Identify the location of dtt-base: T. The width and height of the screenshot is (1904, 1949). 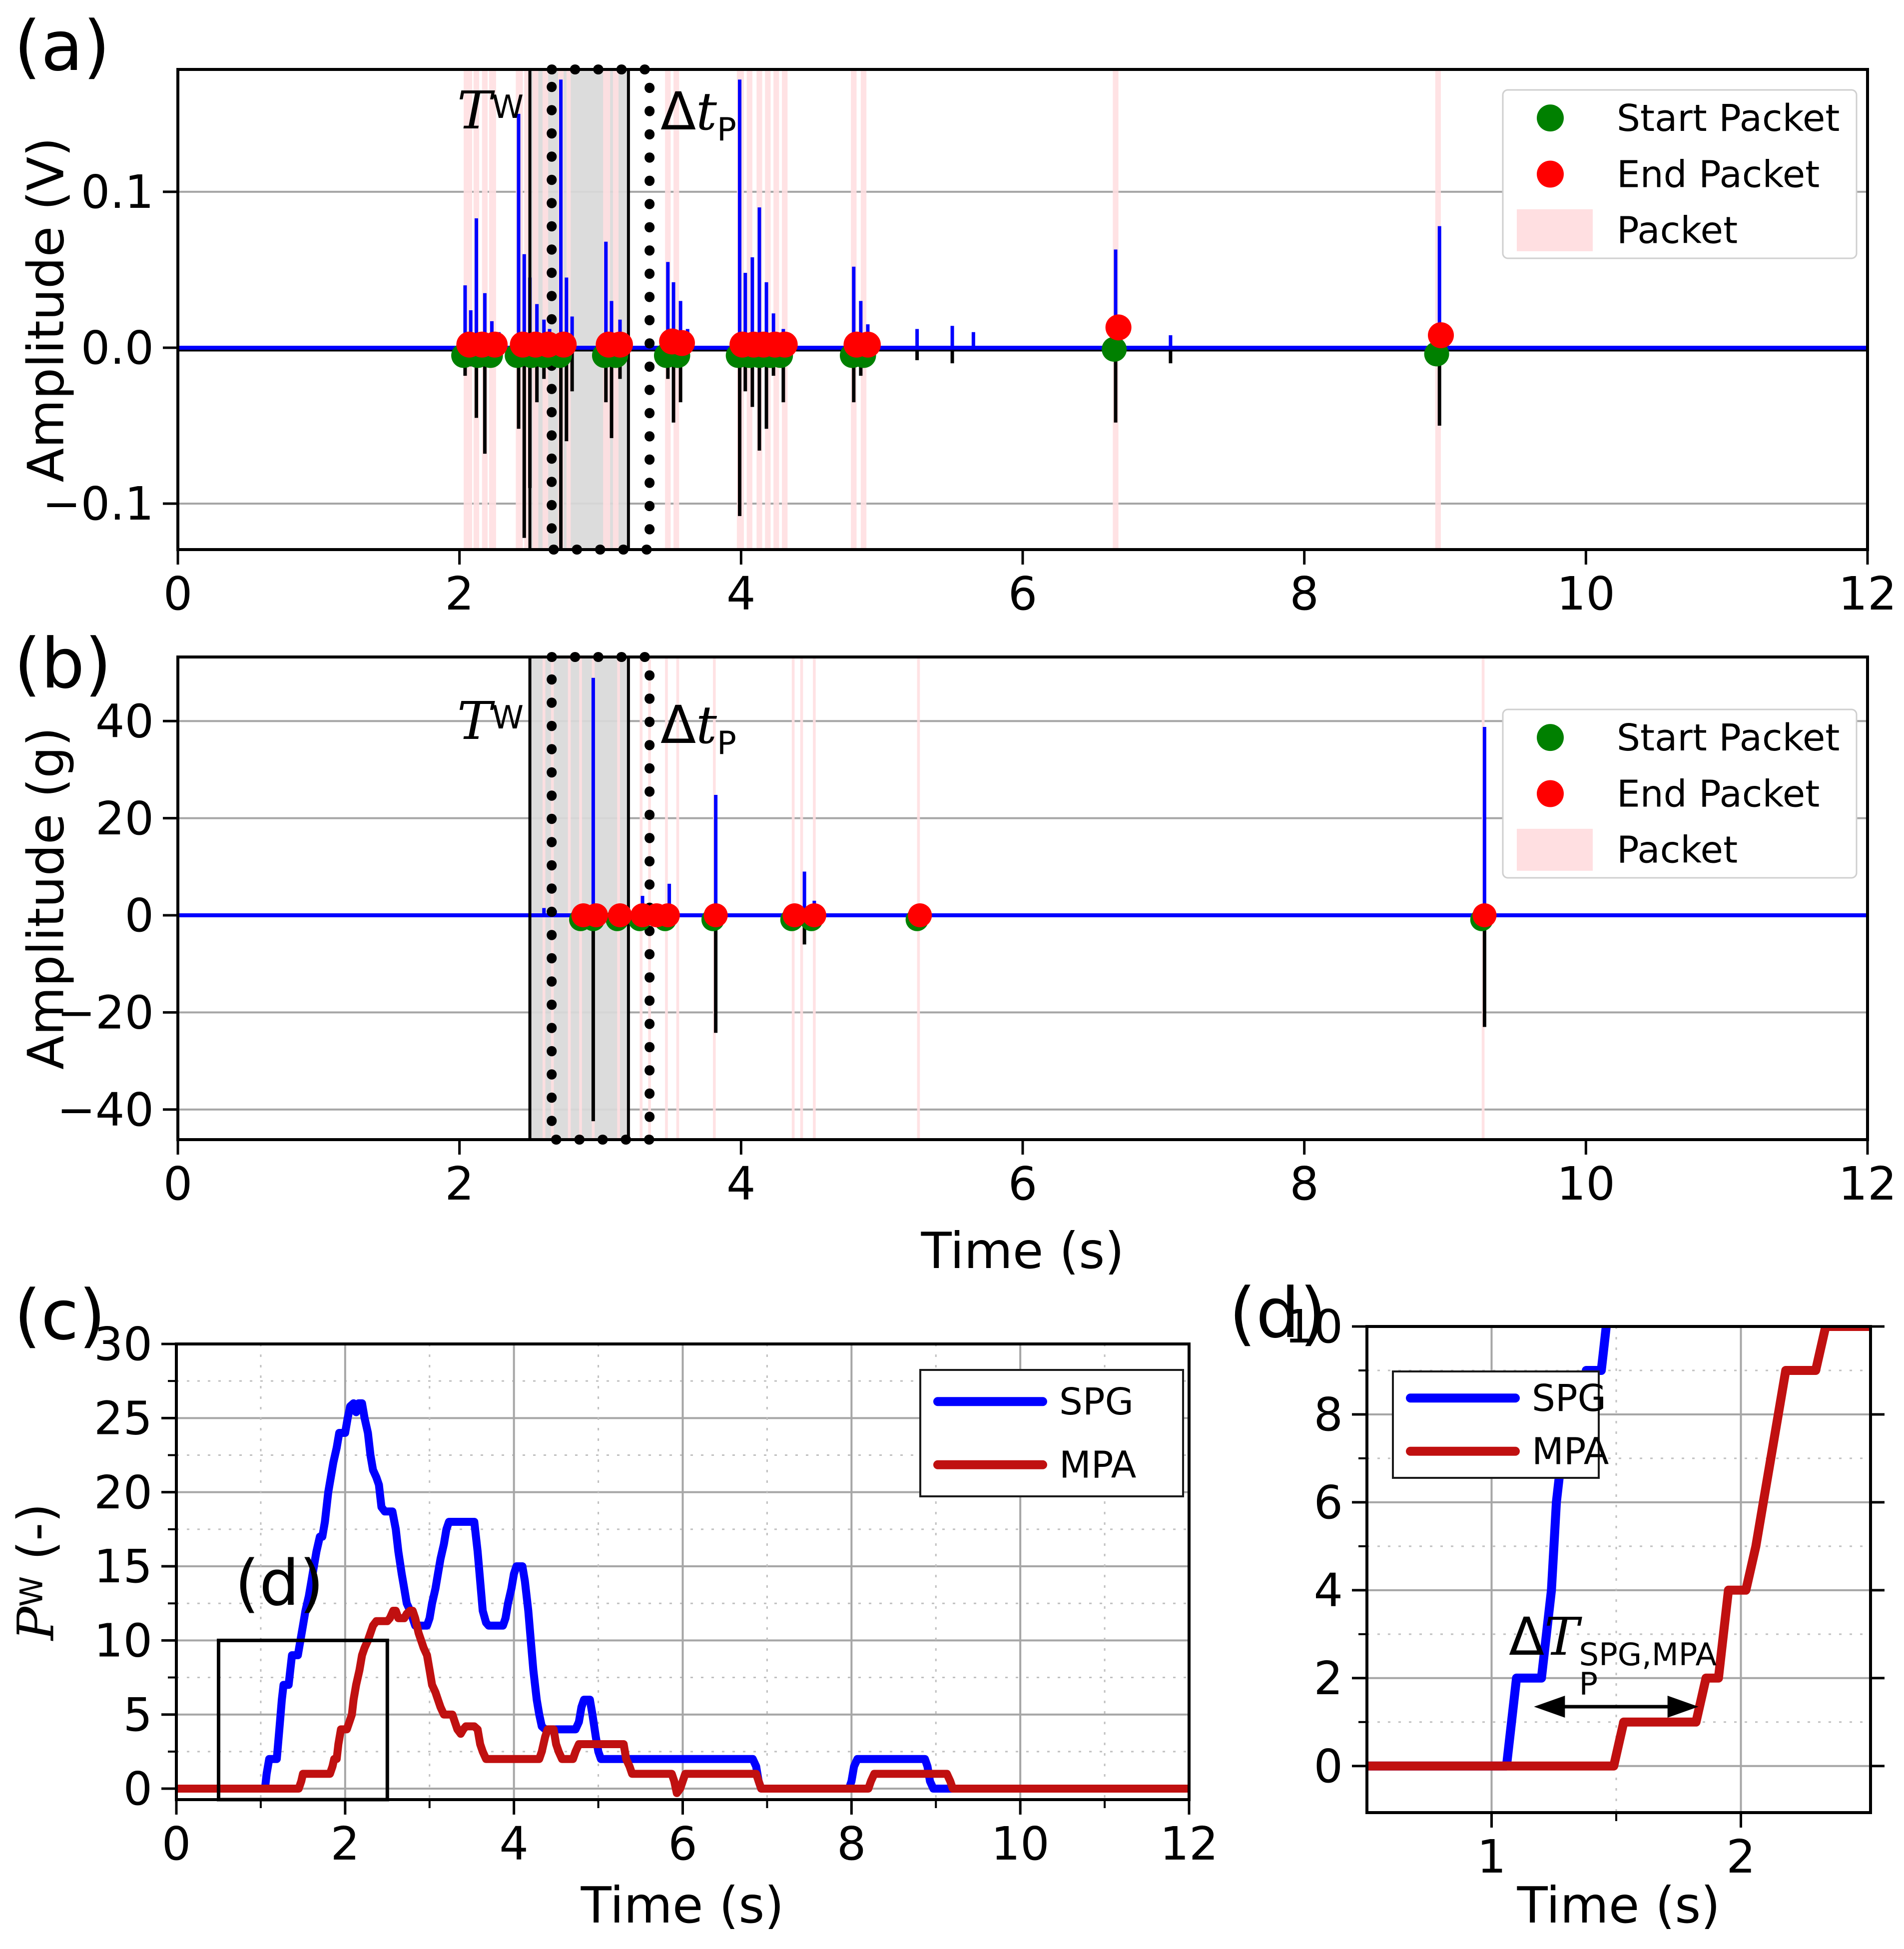
(1562, 1637).